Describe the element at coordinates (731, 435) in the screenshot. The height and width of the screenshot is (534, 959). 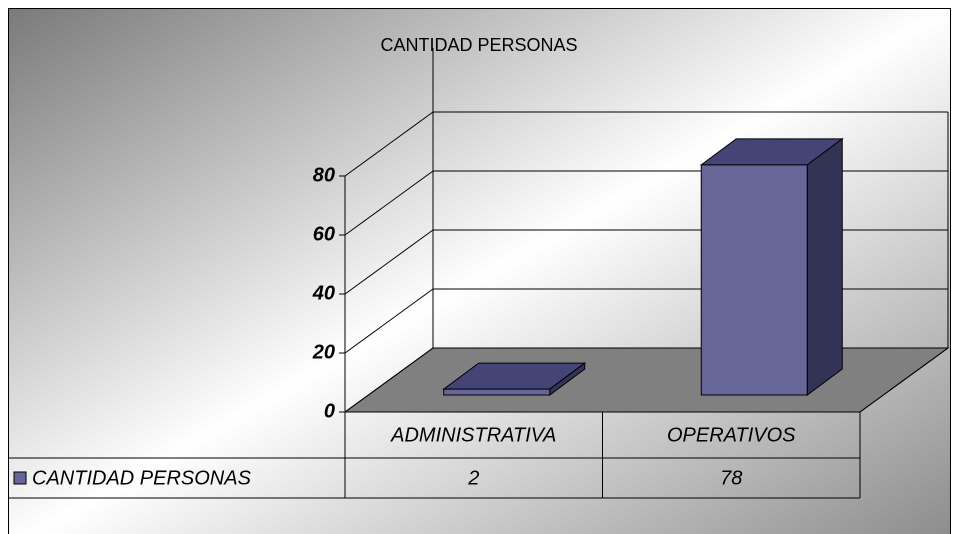
I see `x-tick-label: OPERATIVOS` at that location.